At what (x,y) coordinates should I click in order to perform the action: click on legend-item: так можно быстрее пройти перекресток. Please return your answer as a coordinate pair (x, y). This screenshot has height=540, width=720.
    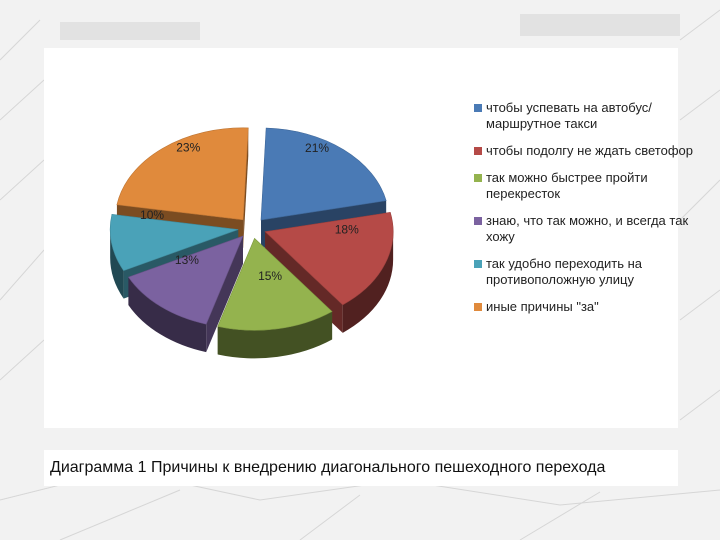
    Looking at the image, I should click on (594, 186).